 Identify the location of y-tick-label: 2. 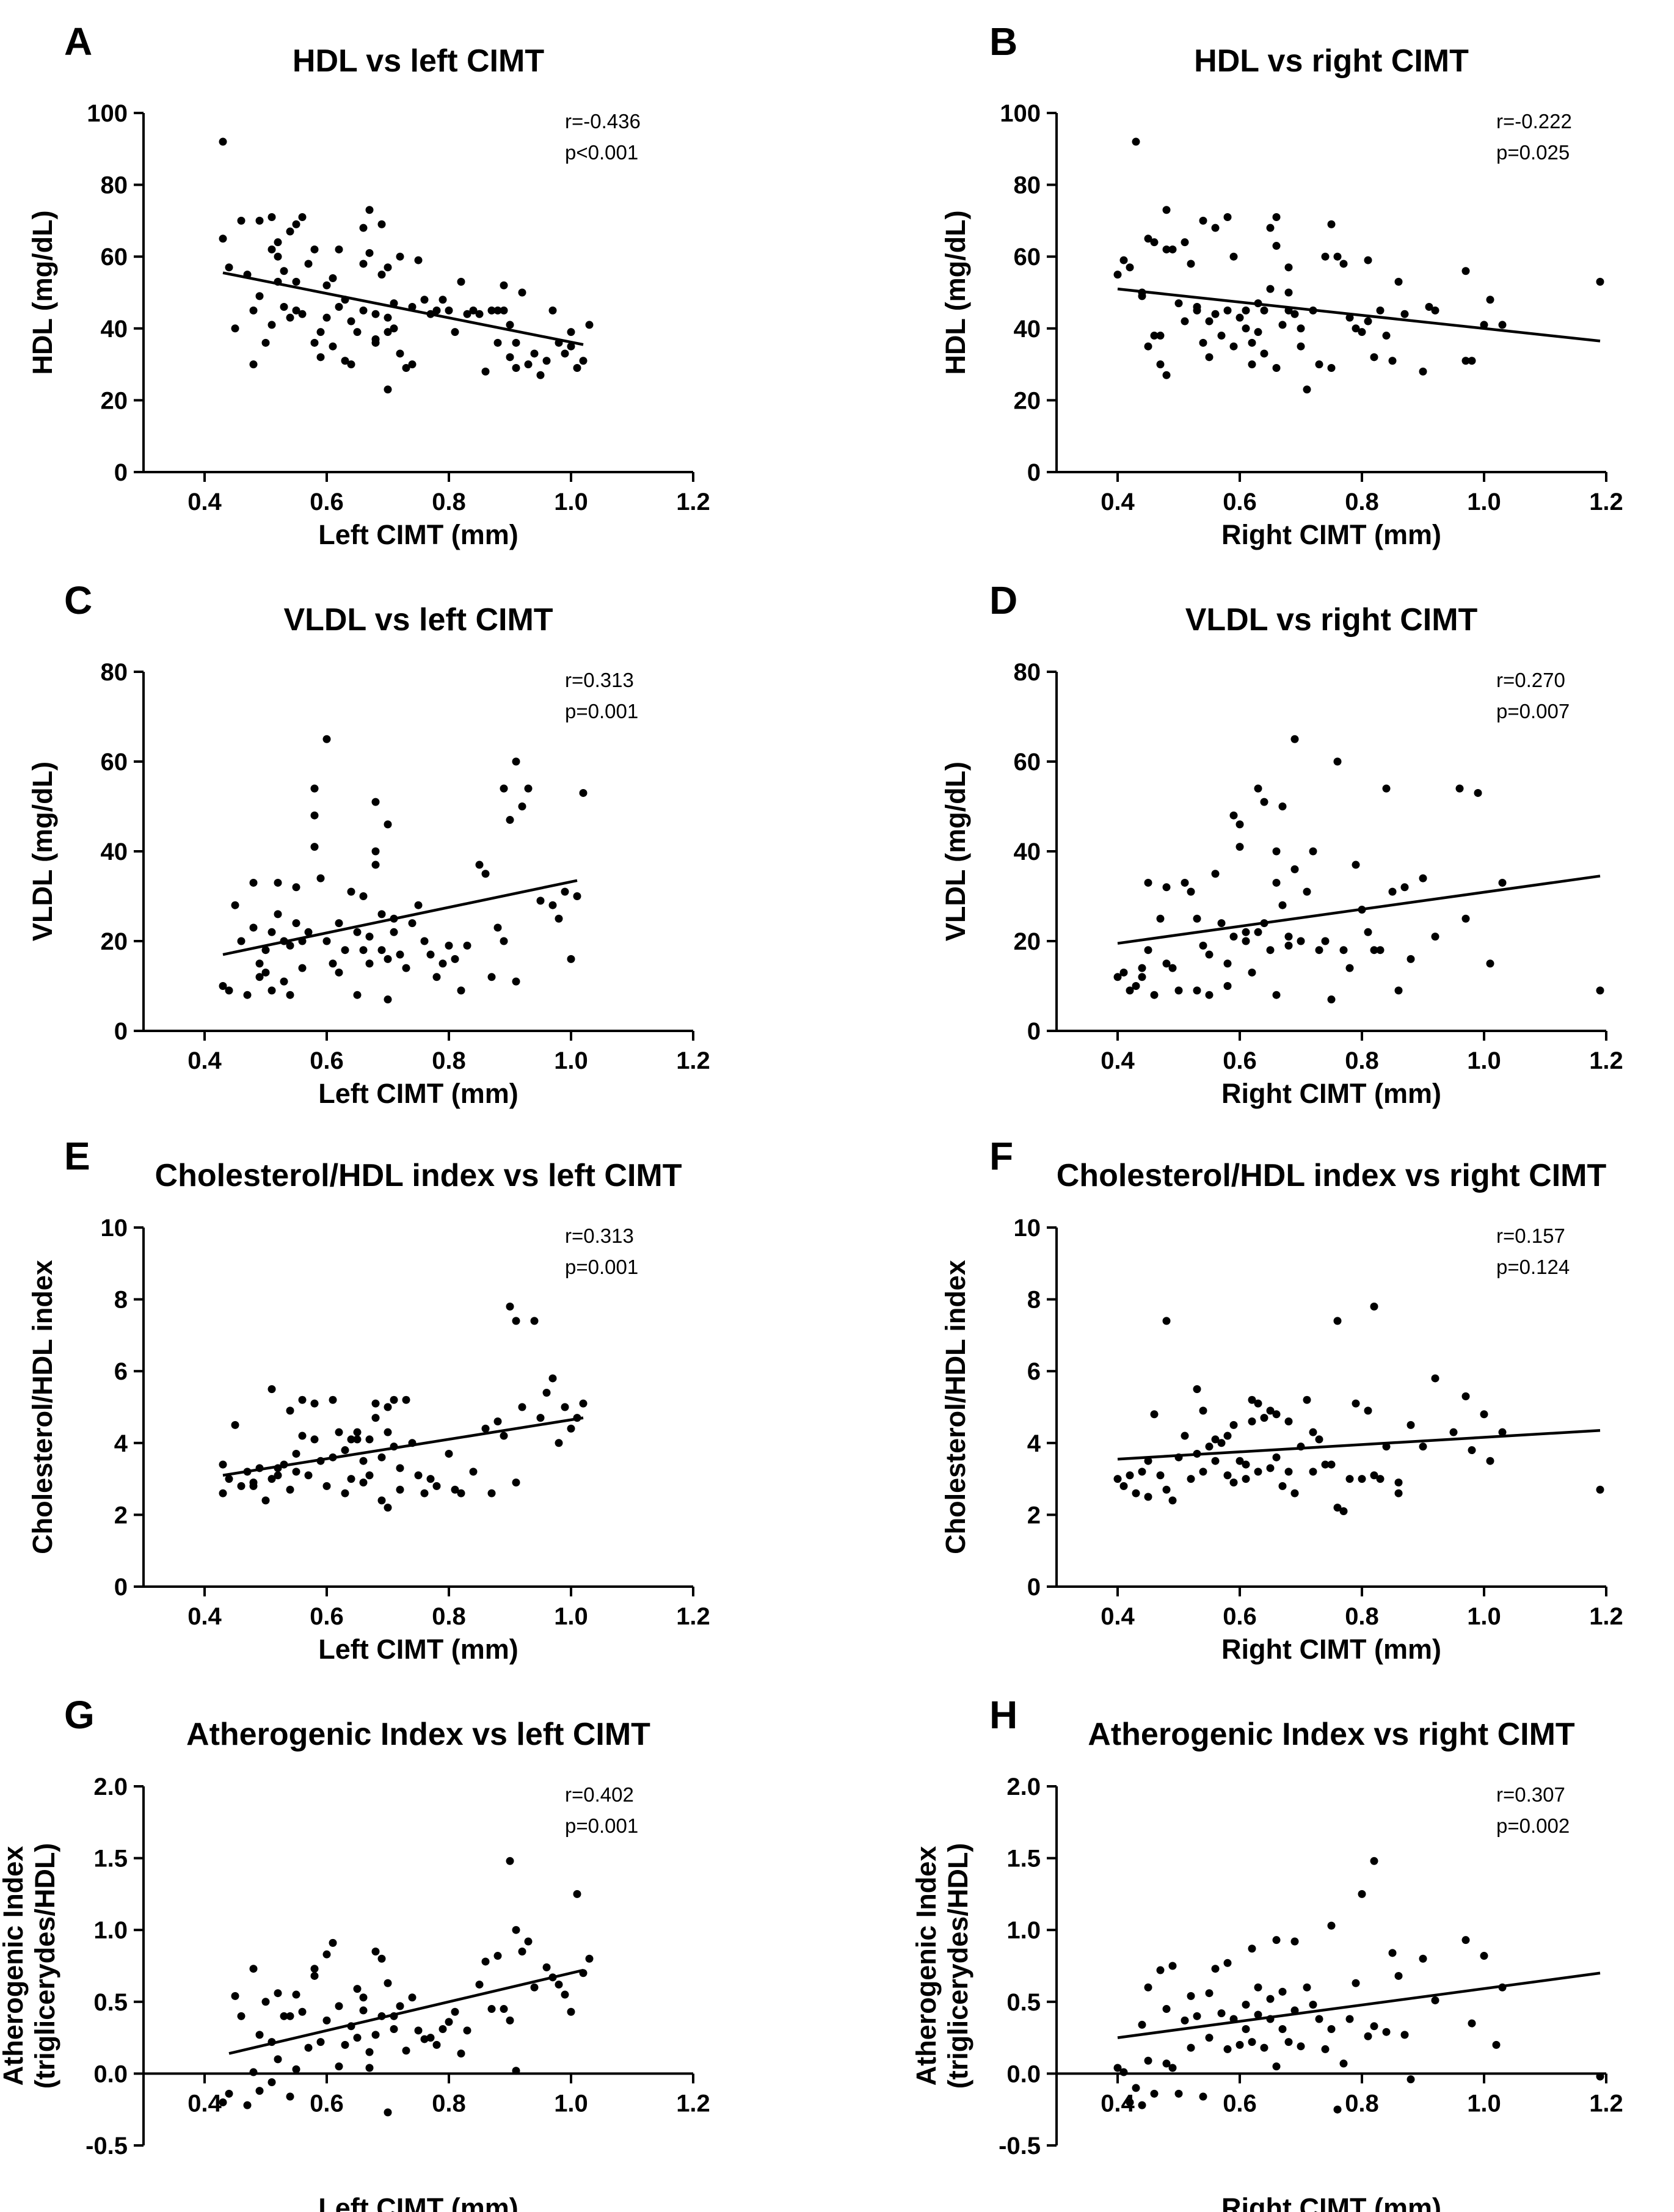
(121, 1515).